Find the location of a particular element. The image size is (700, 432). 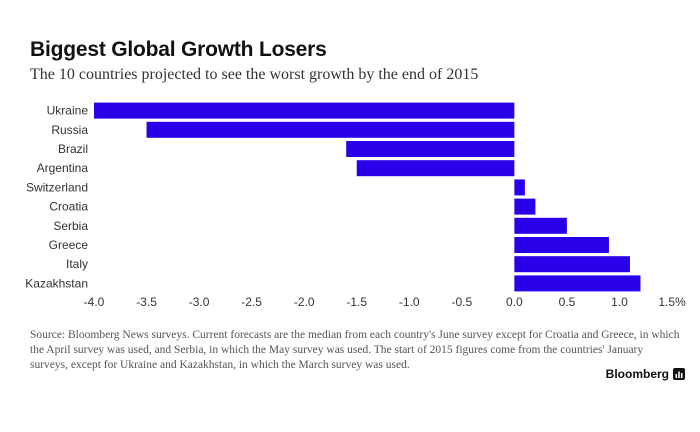

category-label: Italy is located at coordinates (77, 264).